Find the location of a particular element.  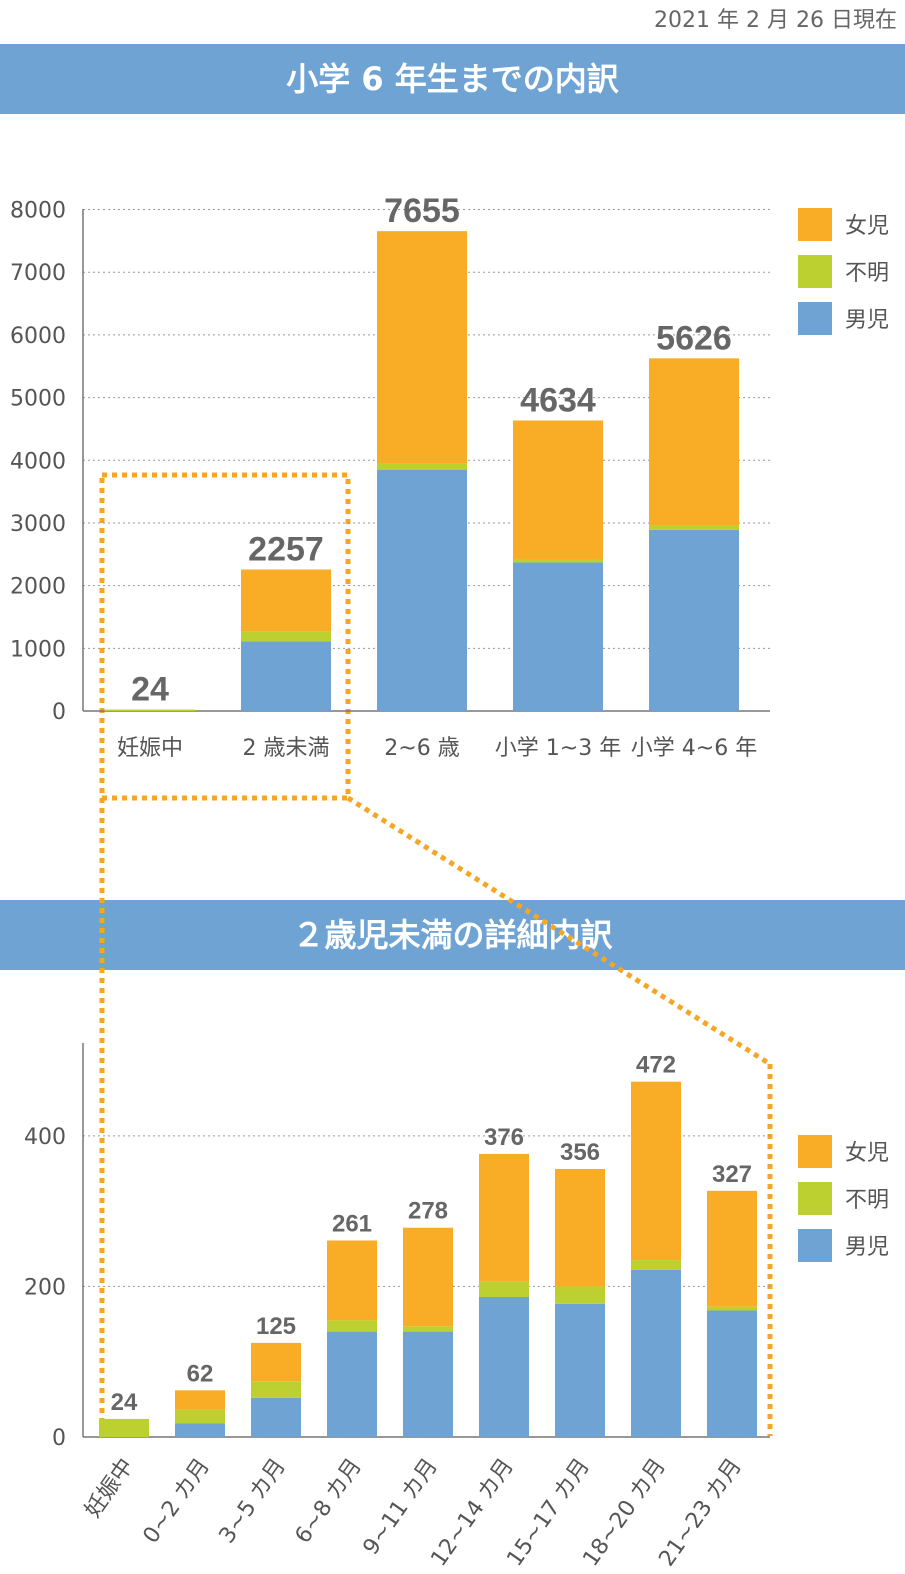

y-tick-label: 1000 is located at coordinates (38, 649).